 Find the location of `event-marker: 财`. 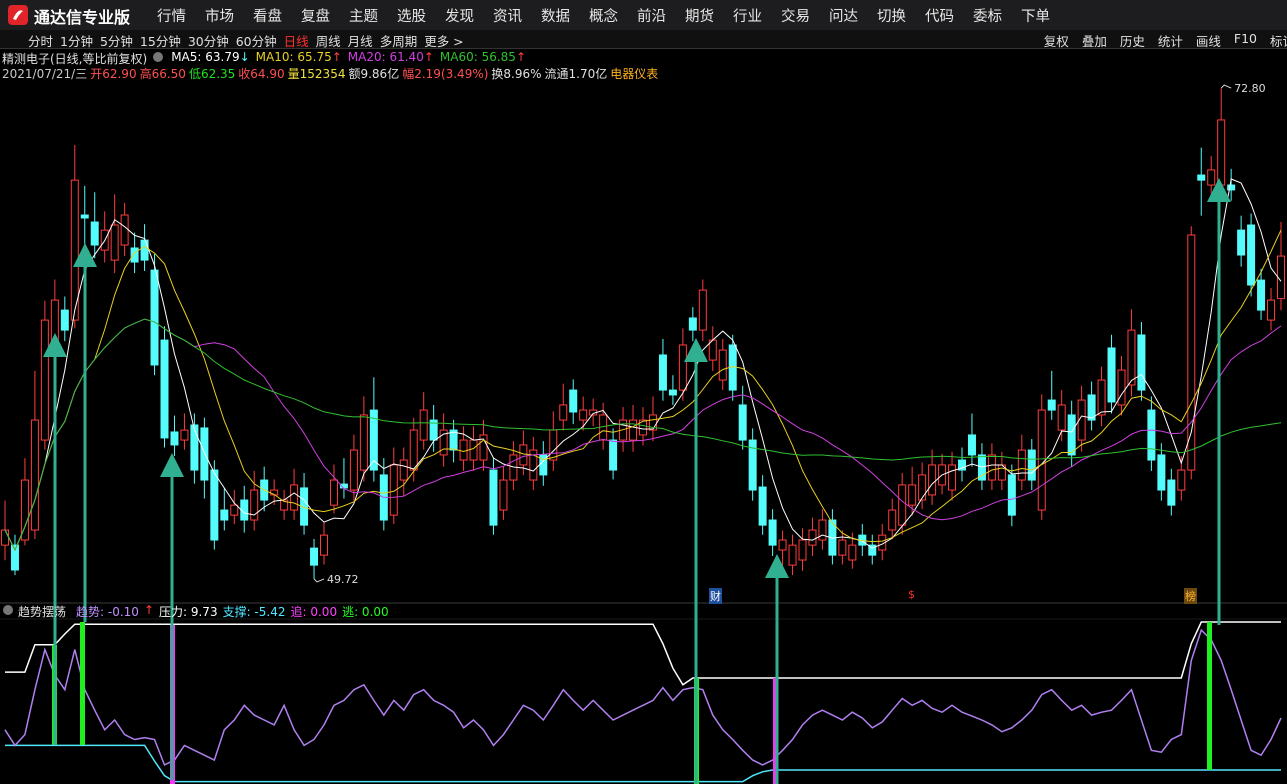

event-marker: 财 is located at coordinates (715, 596).